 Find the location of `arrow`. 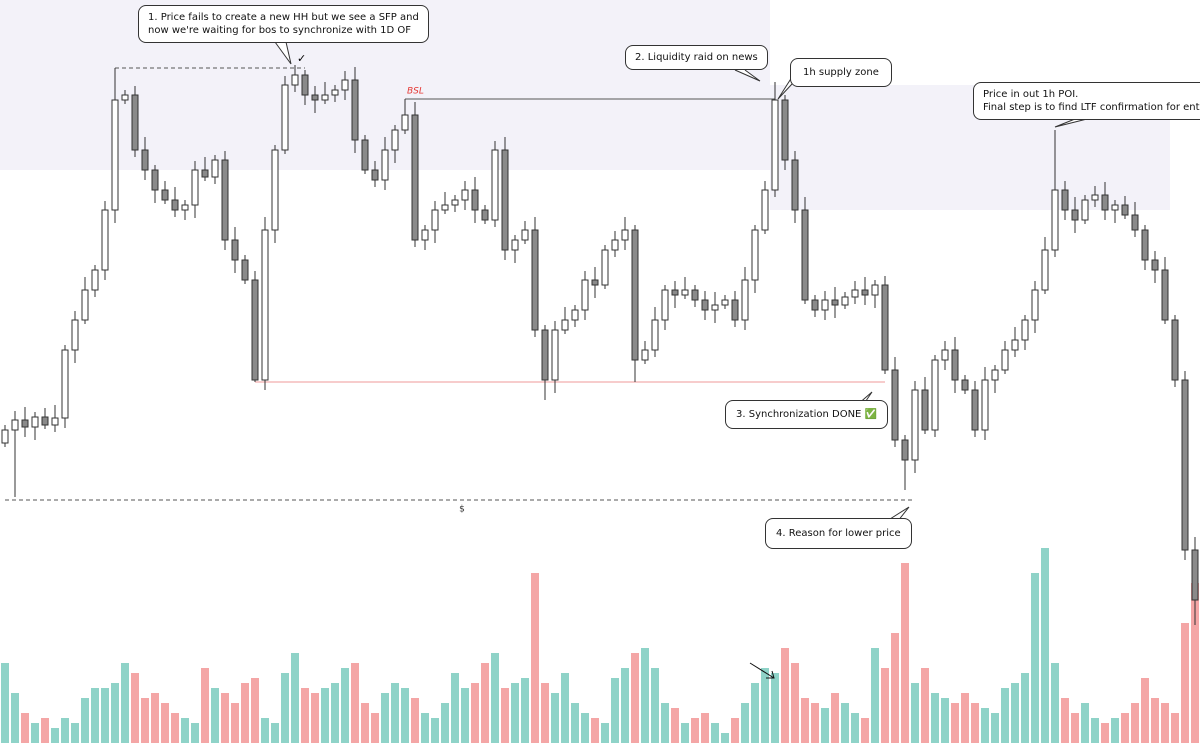

arrow is located at coordinates (762, 670).